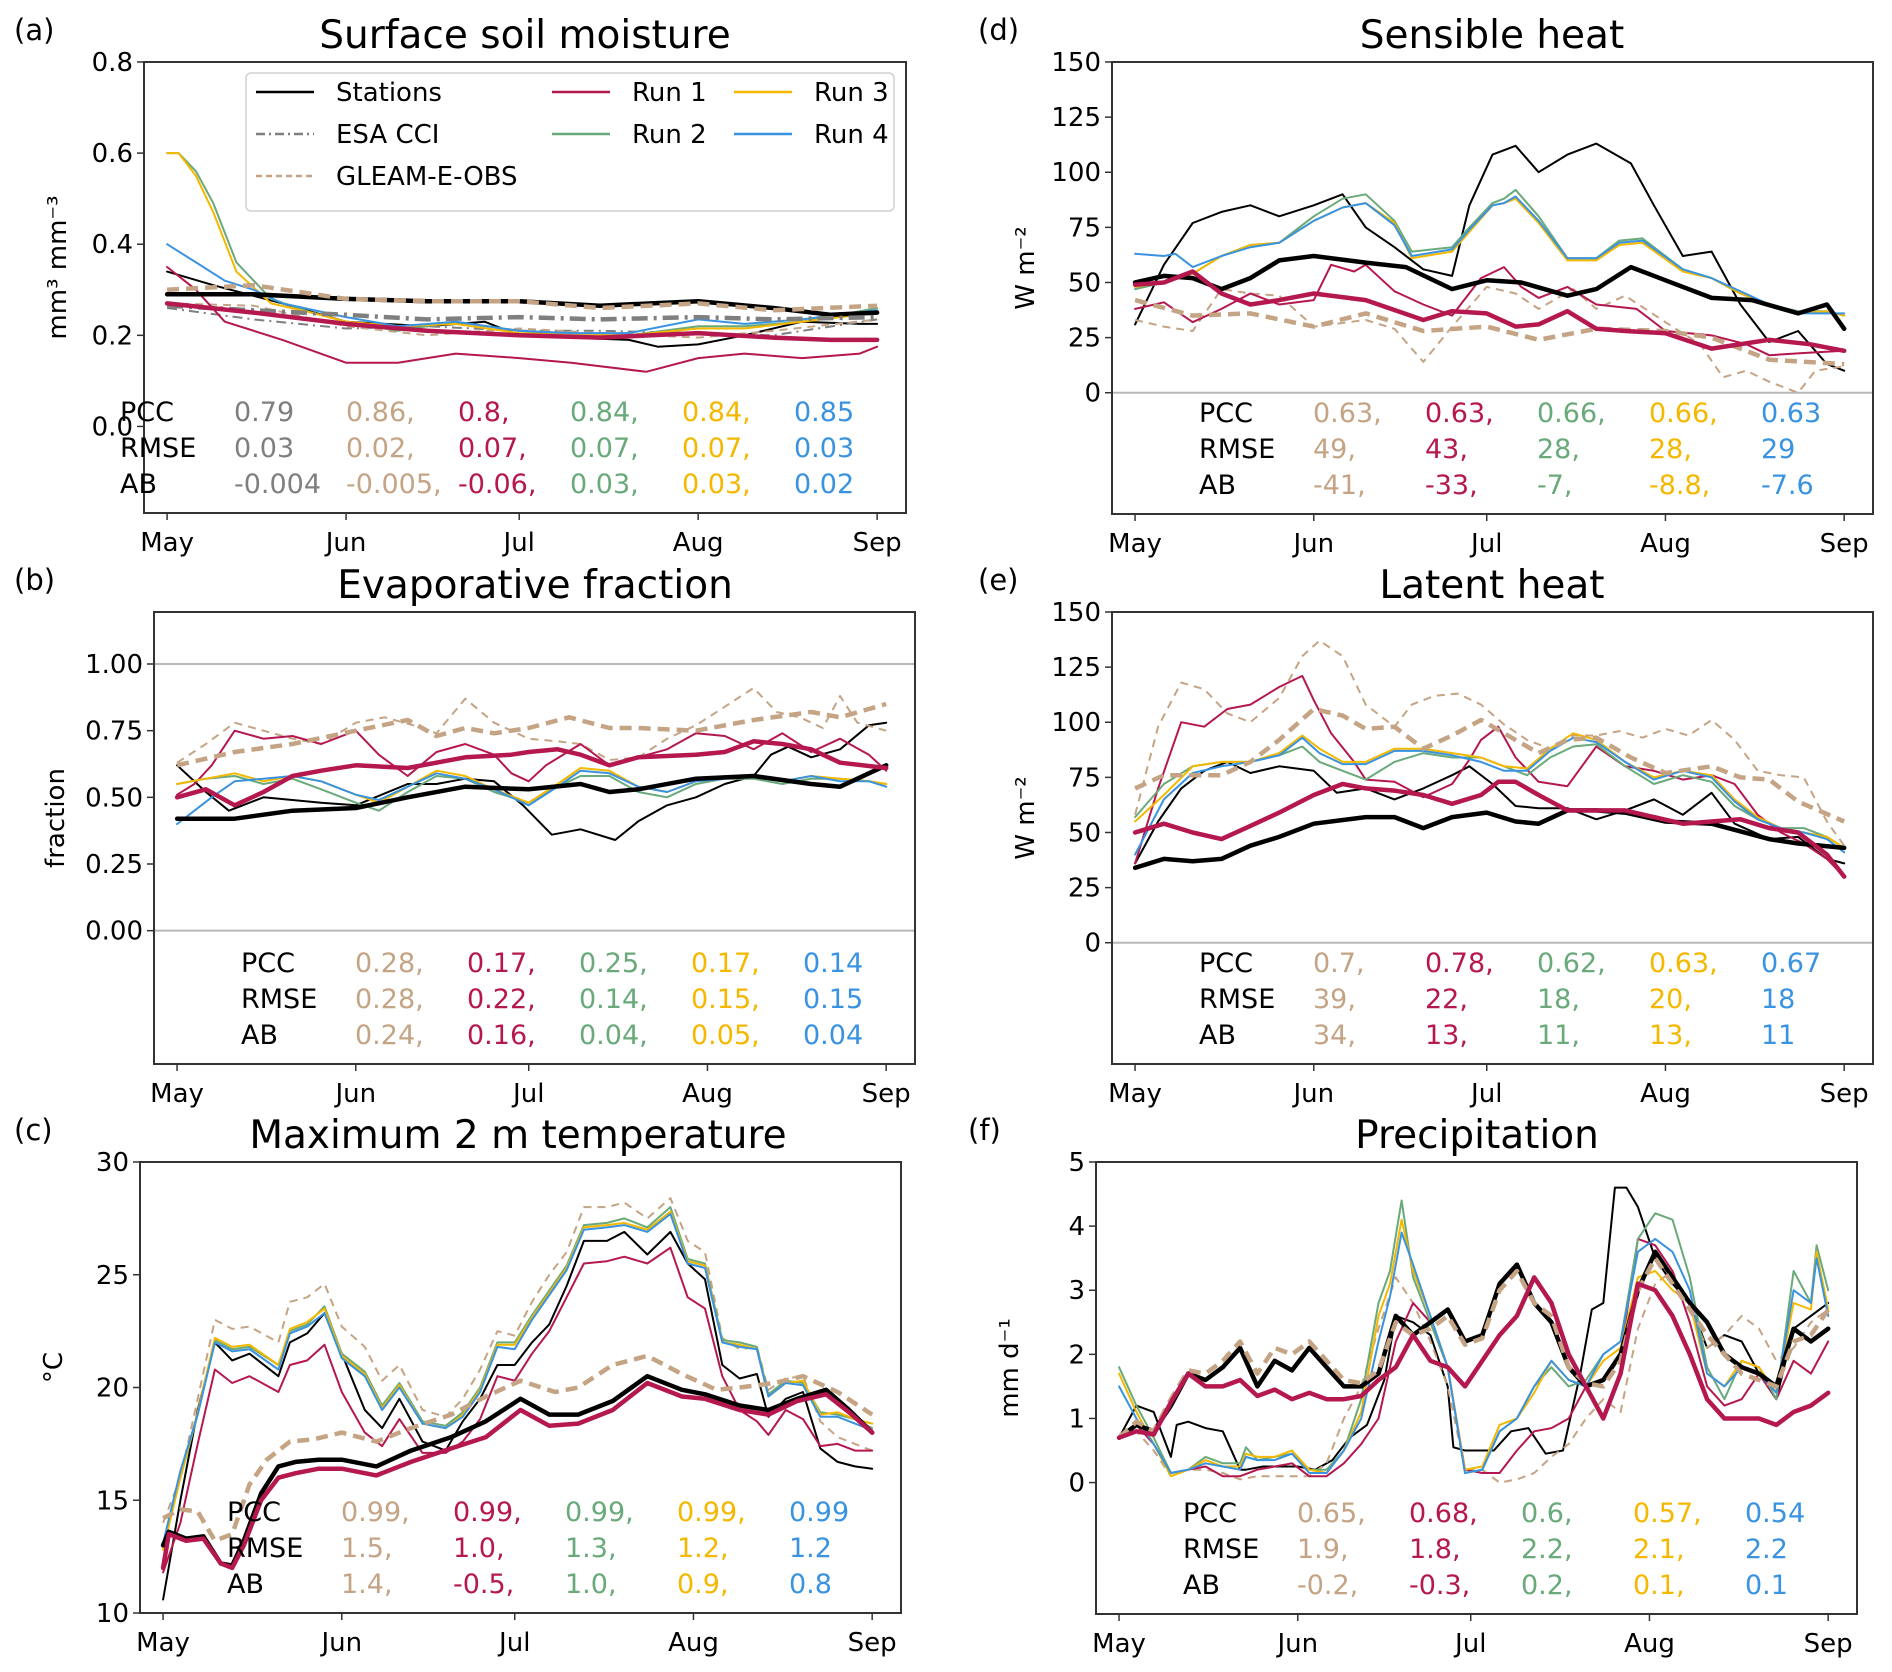 Image resolution: width=1892 pixels, height=1672 pixels. Describe the element at coordinates (1092, 394) in the screenshot. I see `y-tick-label: 0` at that location.